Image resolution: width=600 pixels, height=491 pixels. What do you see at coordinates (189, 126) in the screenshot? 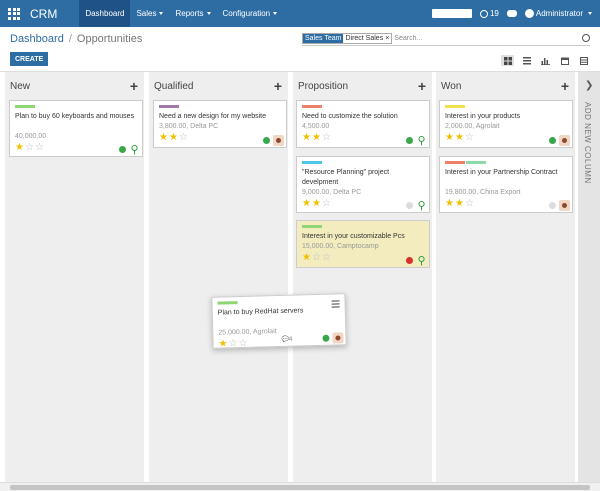
I see `card-amount: 3,800.00, Delta PC` at bounding box center [189, 126].